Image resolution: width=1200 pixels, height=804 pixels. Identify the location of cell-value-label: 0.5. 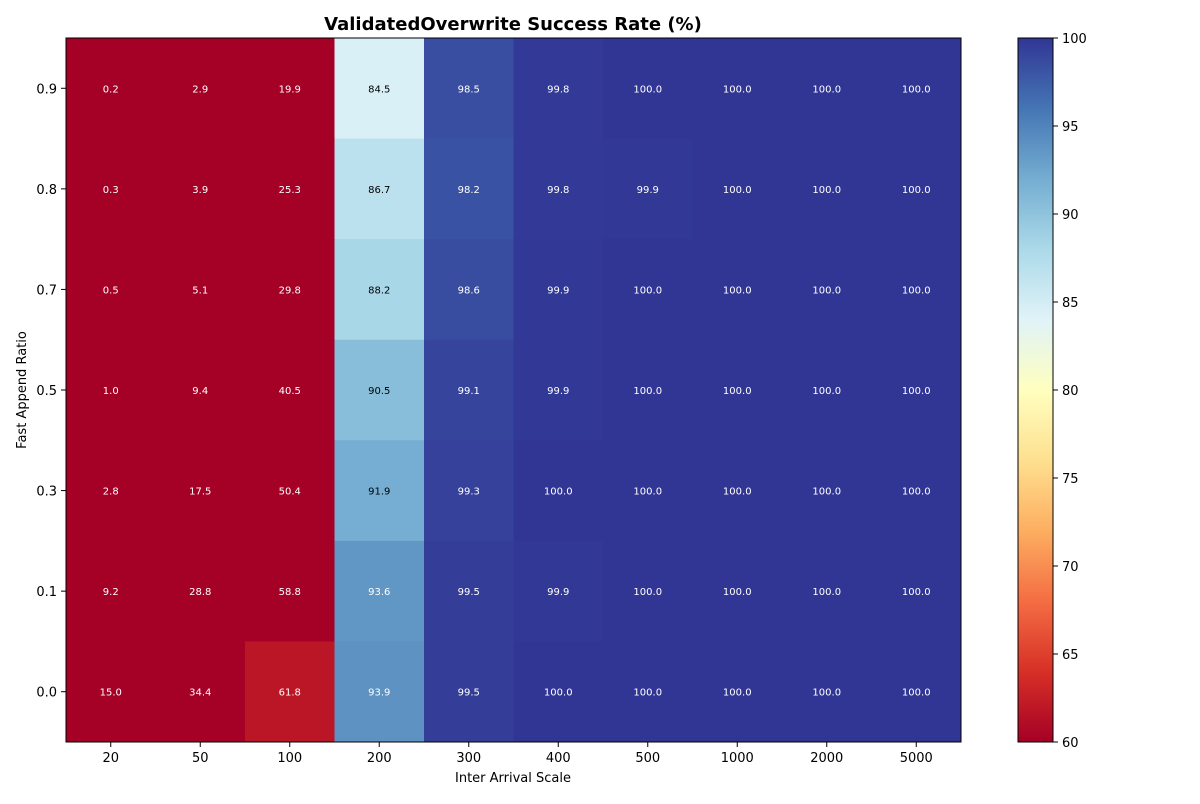
(111, 290).